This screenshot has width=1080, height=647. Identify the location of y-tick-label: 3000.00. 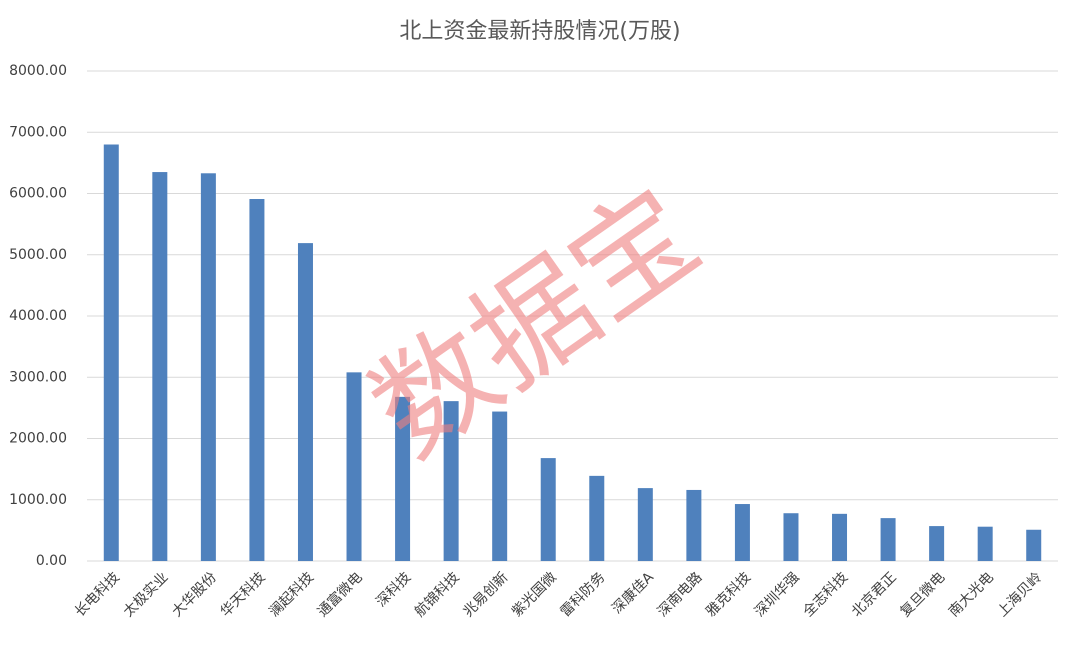
(38, 377).